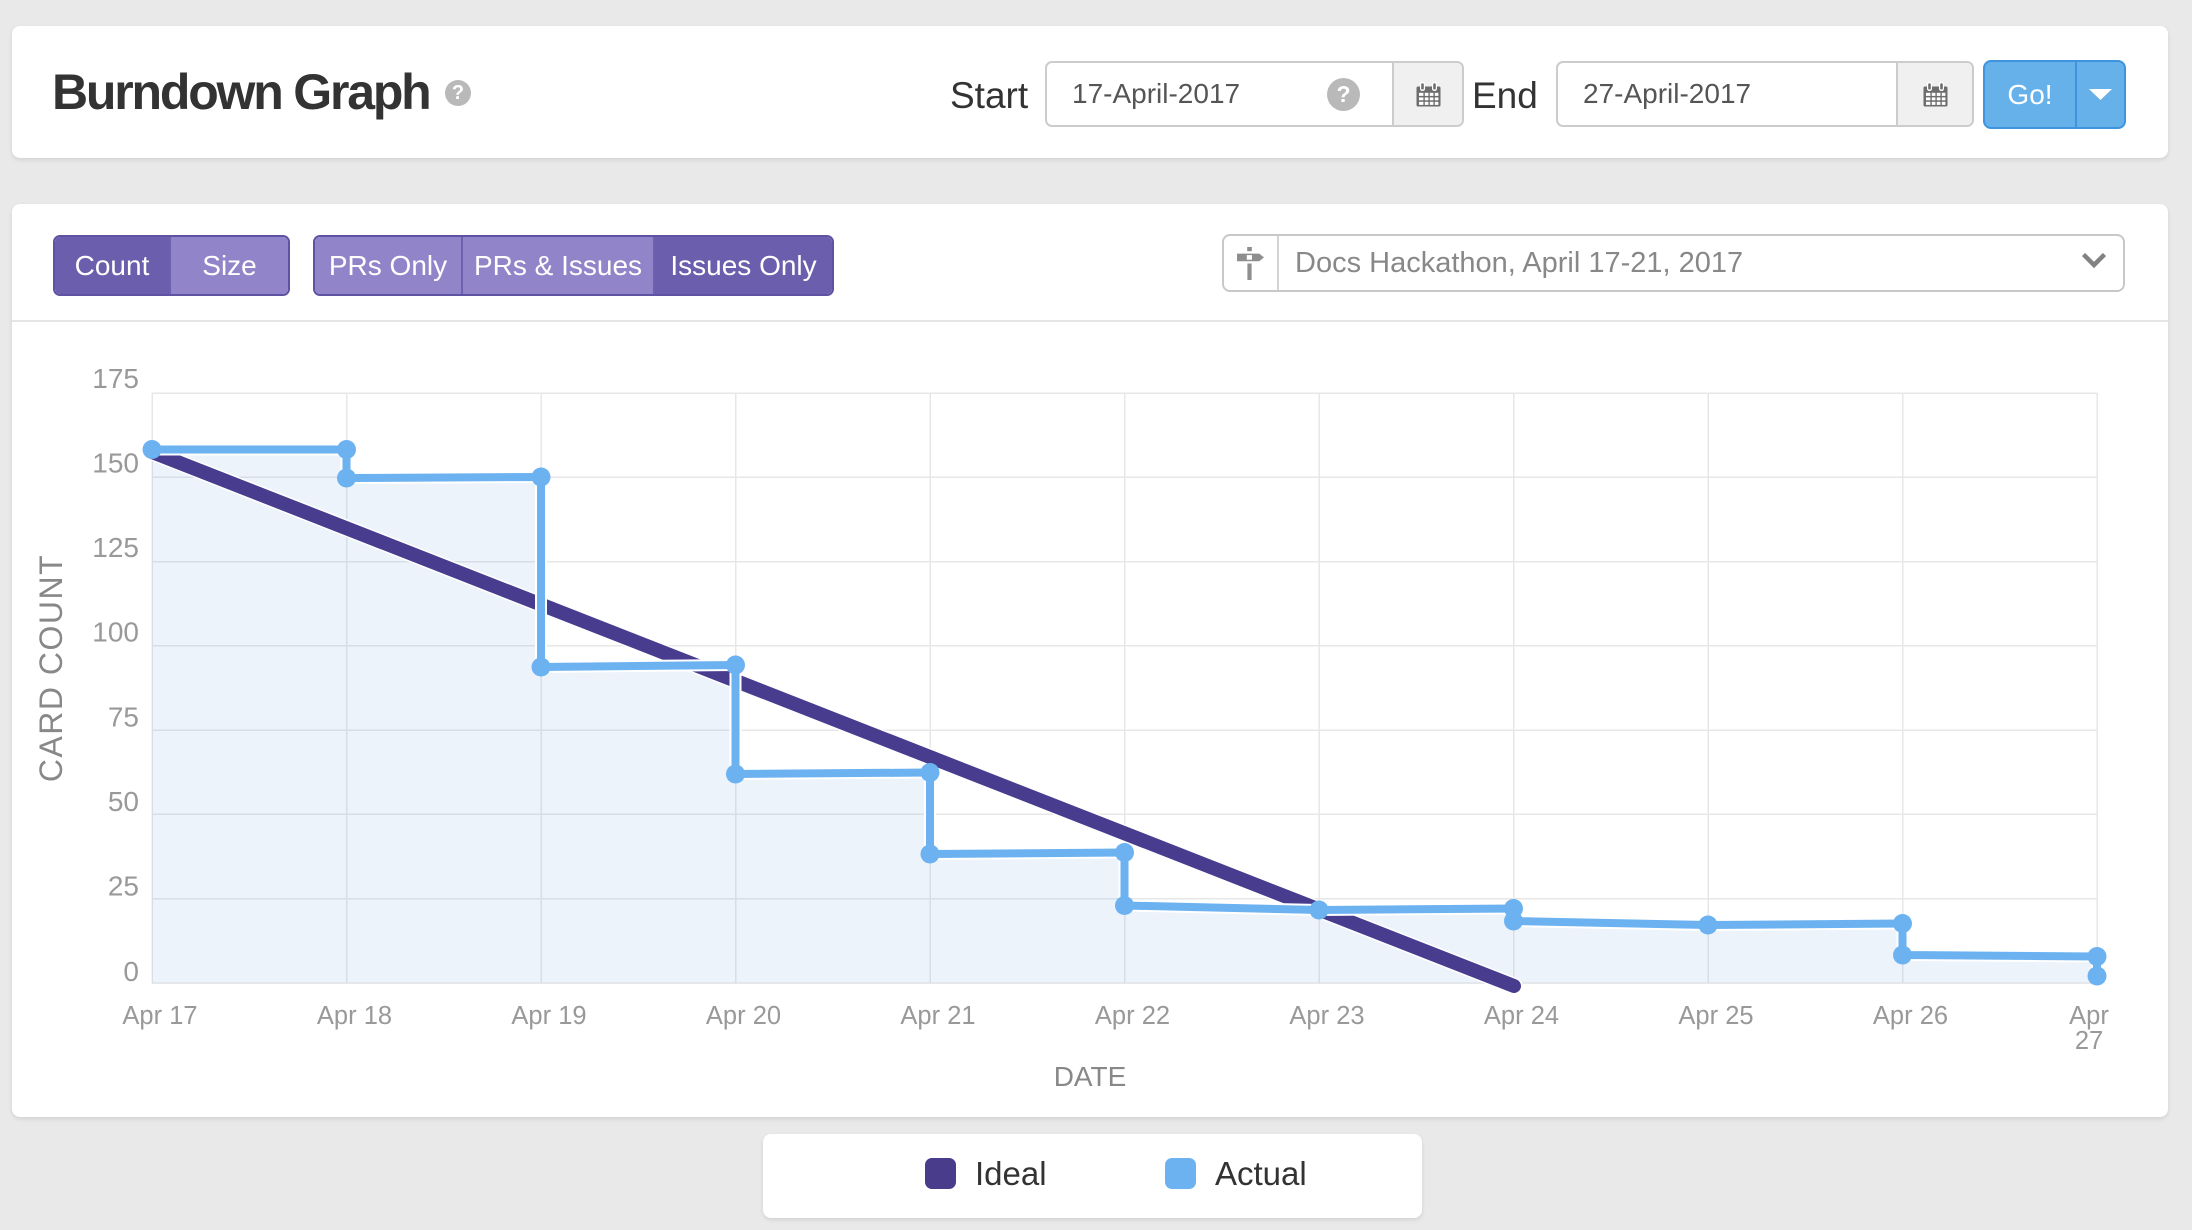 This screenshot has width=2192, height=1230. I want to click on svg-text: 0, so click(131, 971).